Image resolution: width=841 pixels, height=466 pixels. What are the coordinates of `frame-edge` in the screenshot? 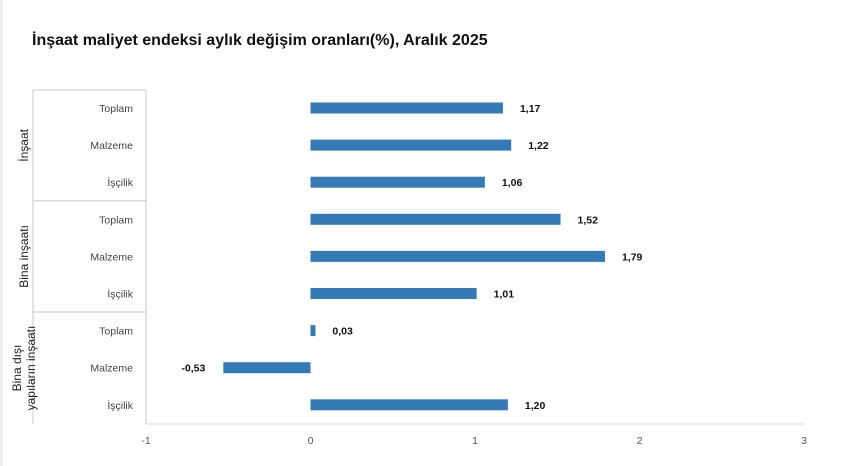 It's located at (1, 233).